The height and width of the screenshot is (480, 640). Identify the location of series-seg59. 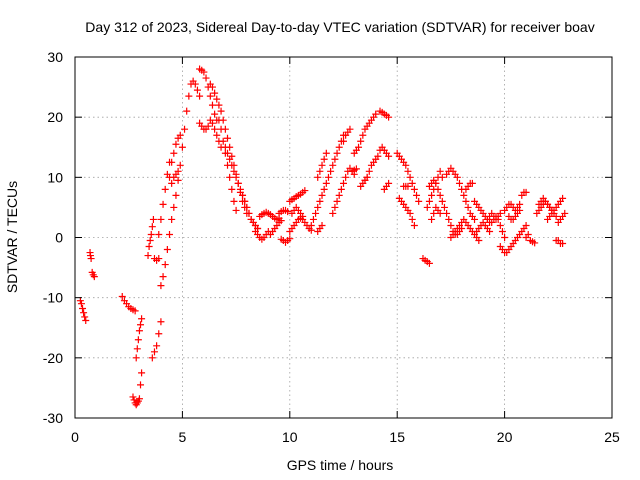
(532, 242).